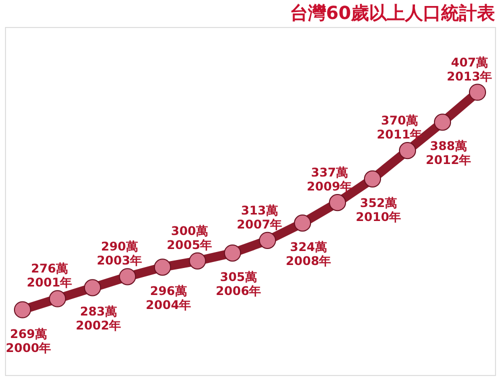  I want to click on data-label: 388萬 2012年, so click(449, 153).